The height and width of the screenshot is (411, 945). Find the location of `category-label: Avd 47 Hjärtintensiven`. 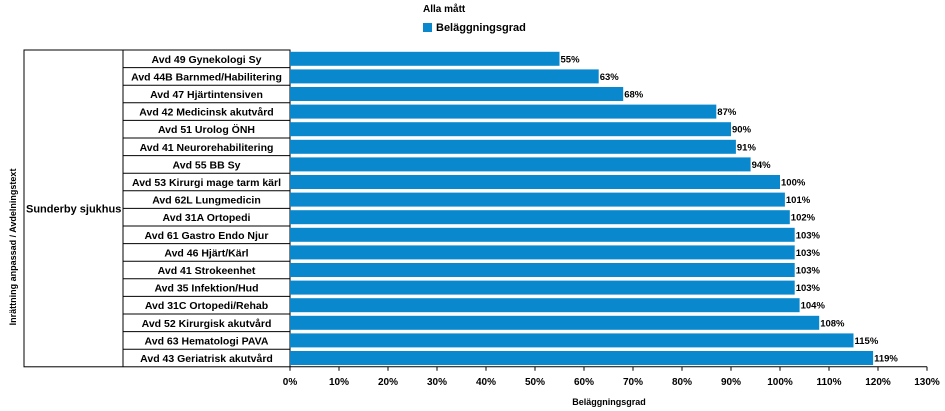

category-label: Avd 47 Hjärtintensiven is located at coordinates (206, 95).